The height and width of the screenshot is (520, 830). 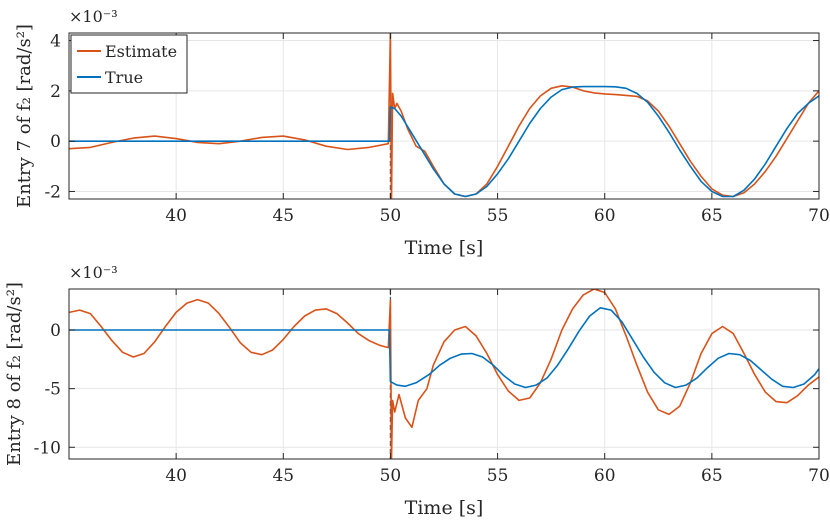 What do you see at coordinates (124, 77) in the screenshot?
I see `legend-true-label: True` at bounding box center [124, 77].